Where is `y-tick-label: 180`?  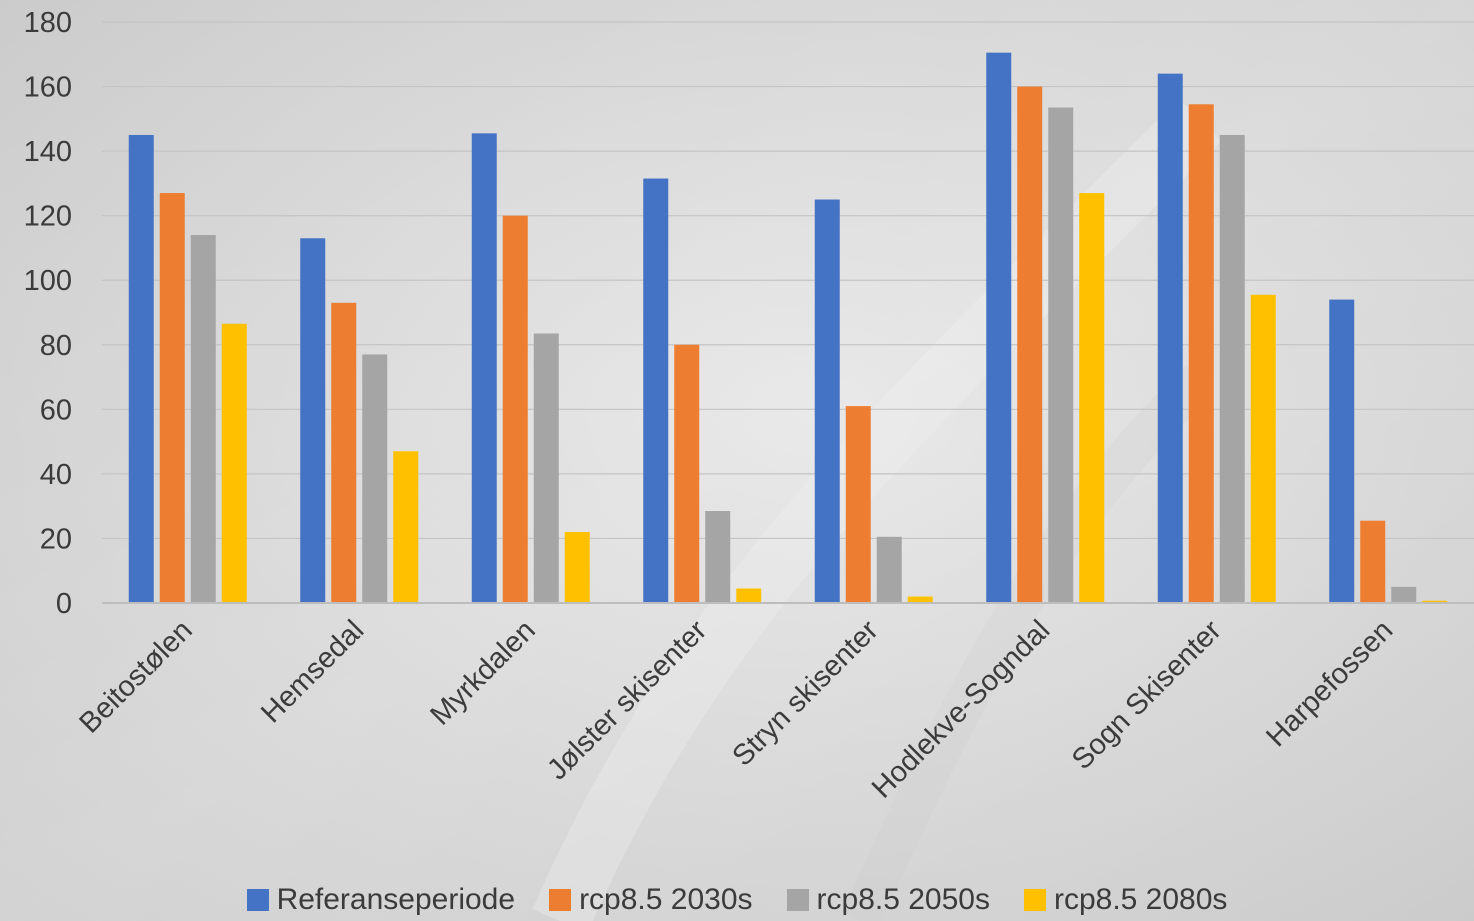
y-tick-label: 180 is located at coordinates (48, 23).